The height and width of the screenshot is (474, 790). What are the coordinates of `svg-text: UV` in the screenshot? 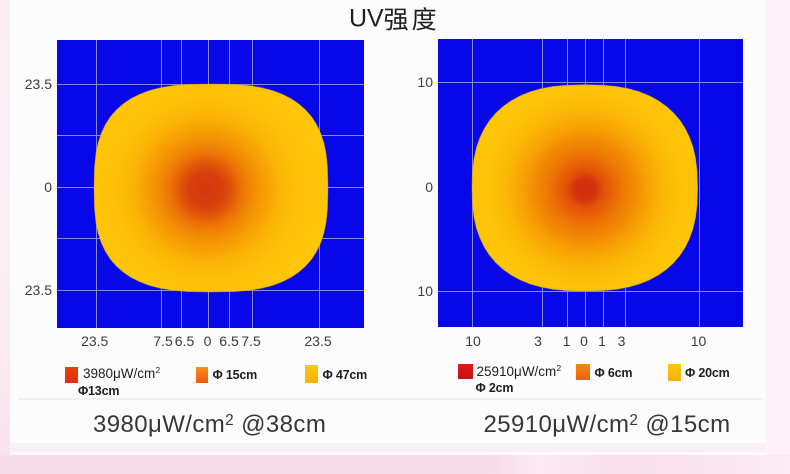 It's located at (366, 19).